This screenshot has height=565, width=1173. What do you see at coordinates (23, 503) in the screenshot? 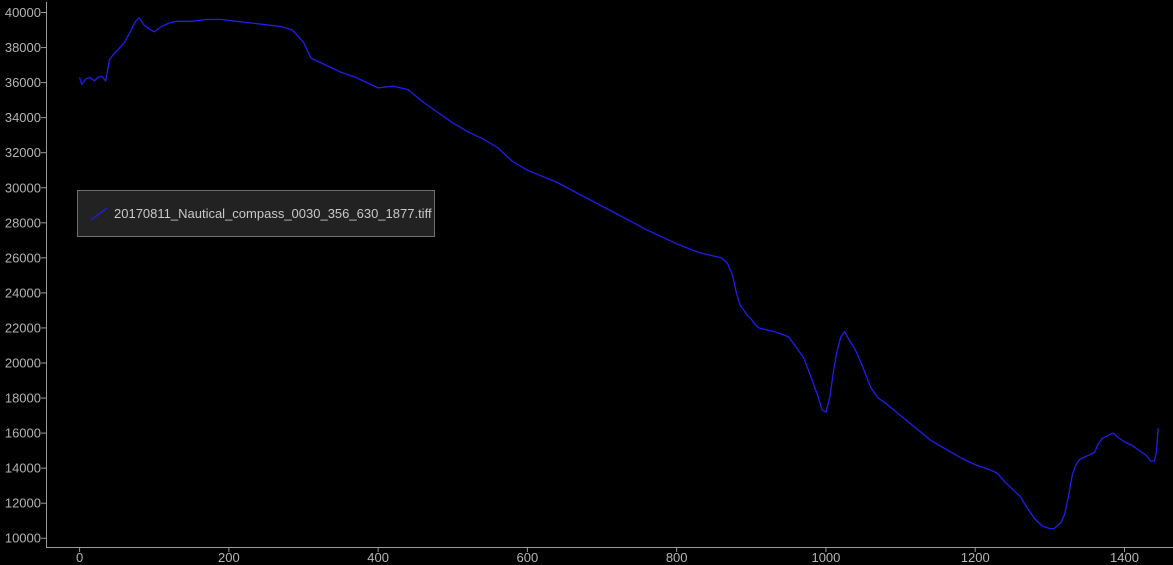
I see `y-tick-label: 12000` at bounding box center [23, 503].